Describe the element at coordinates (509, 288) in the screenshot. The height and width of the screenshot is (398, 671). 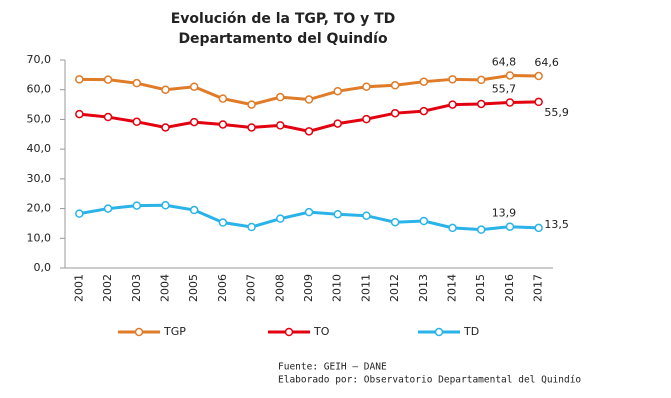
I see `x-tick-label: 2016` at that location.